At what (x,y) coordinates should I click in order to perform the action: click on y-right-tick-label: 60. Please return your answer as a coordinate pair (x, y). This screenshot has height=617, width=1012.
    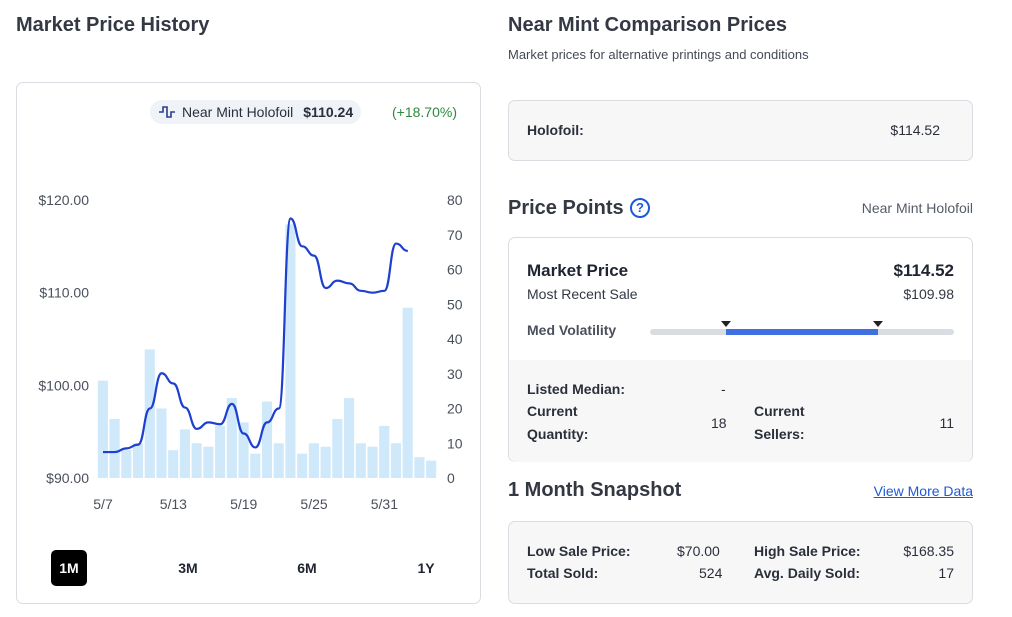
    Looking at the image, I should click on (455, 270).